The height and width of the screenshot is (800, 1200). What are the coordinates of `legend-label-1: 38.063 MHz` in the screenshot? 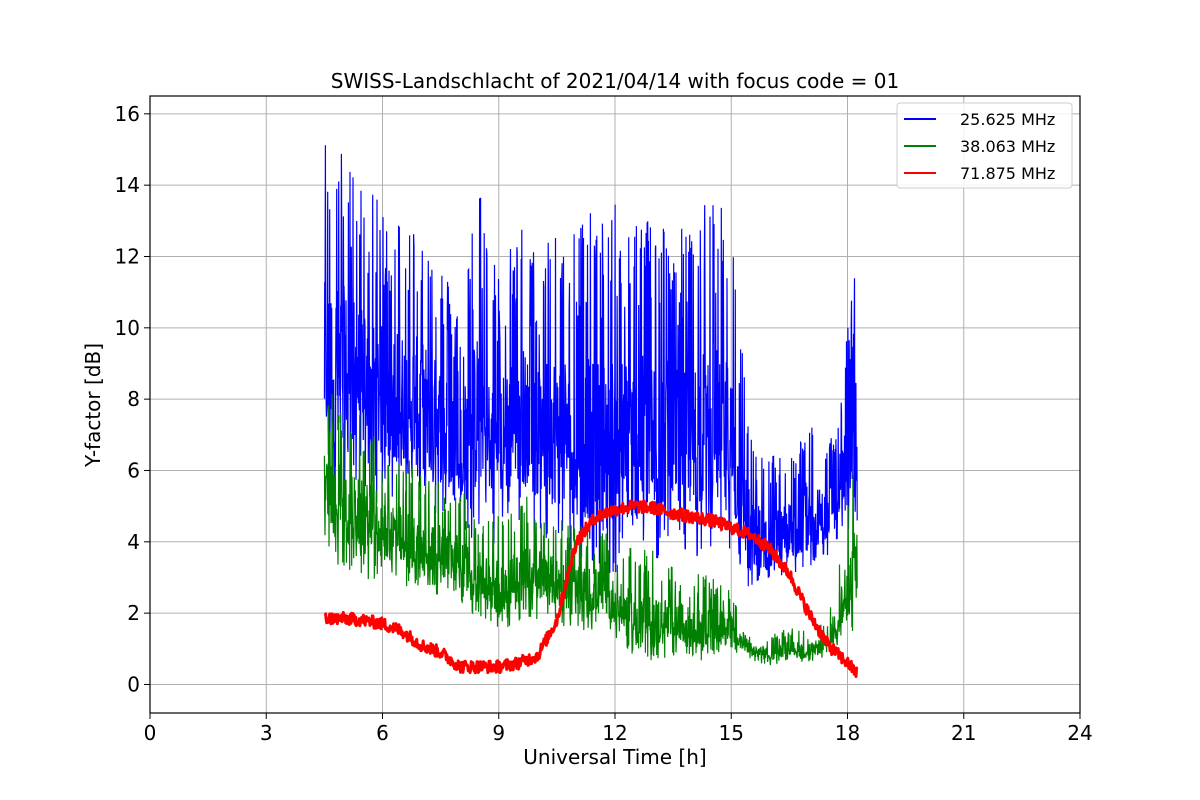 It's located at (1007, 146).